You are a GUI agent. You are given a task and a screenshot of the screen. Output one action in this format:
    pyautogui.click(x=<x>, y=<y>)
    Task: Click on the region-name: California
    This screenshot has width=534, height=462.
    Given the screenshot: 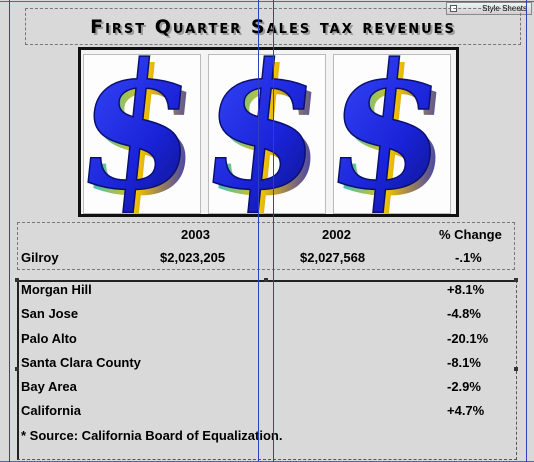 What is the action you would take?
    pyautogui.click(x=51, y=410)
    